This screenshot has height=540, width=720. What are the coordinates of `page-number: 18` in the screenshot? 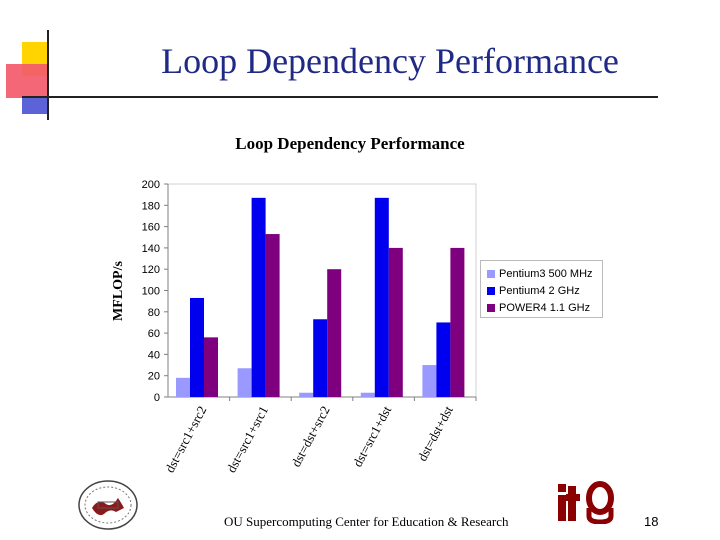 It's located at (651, 521).